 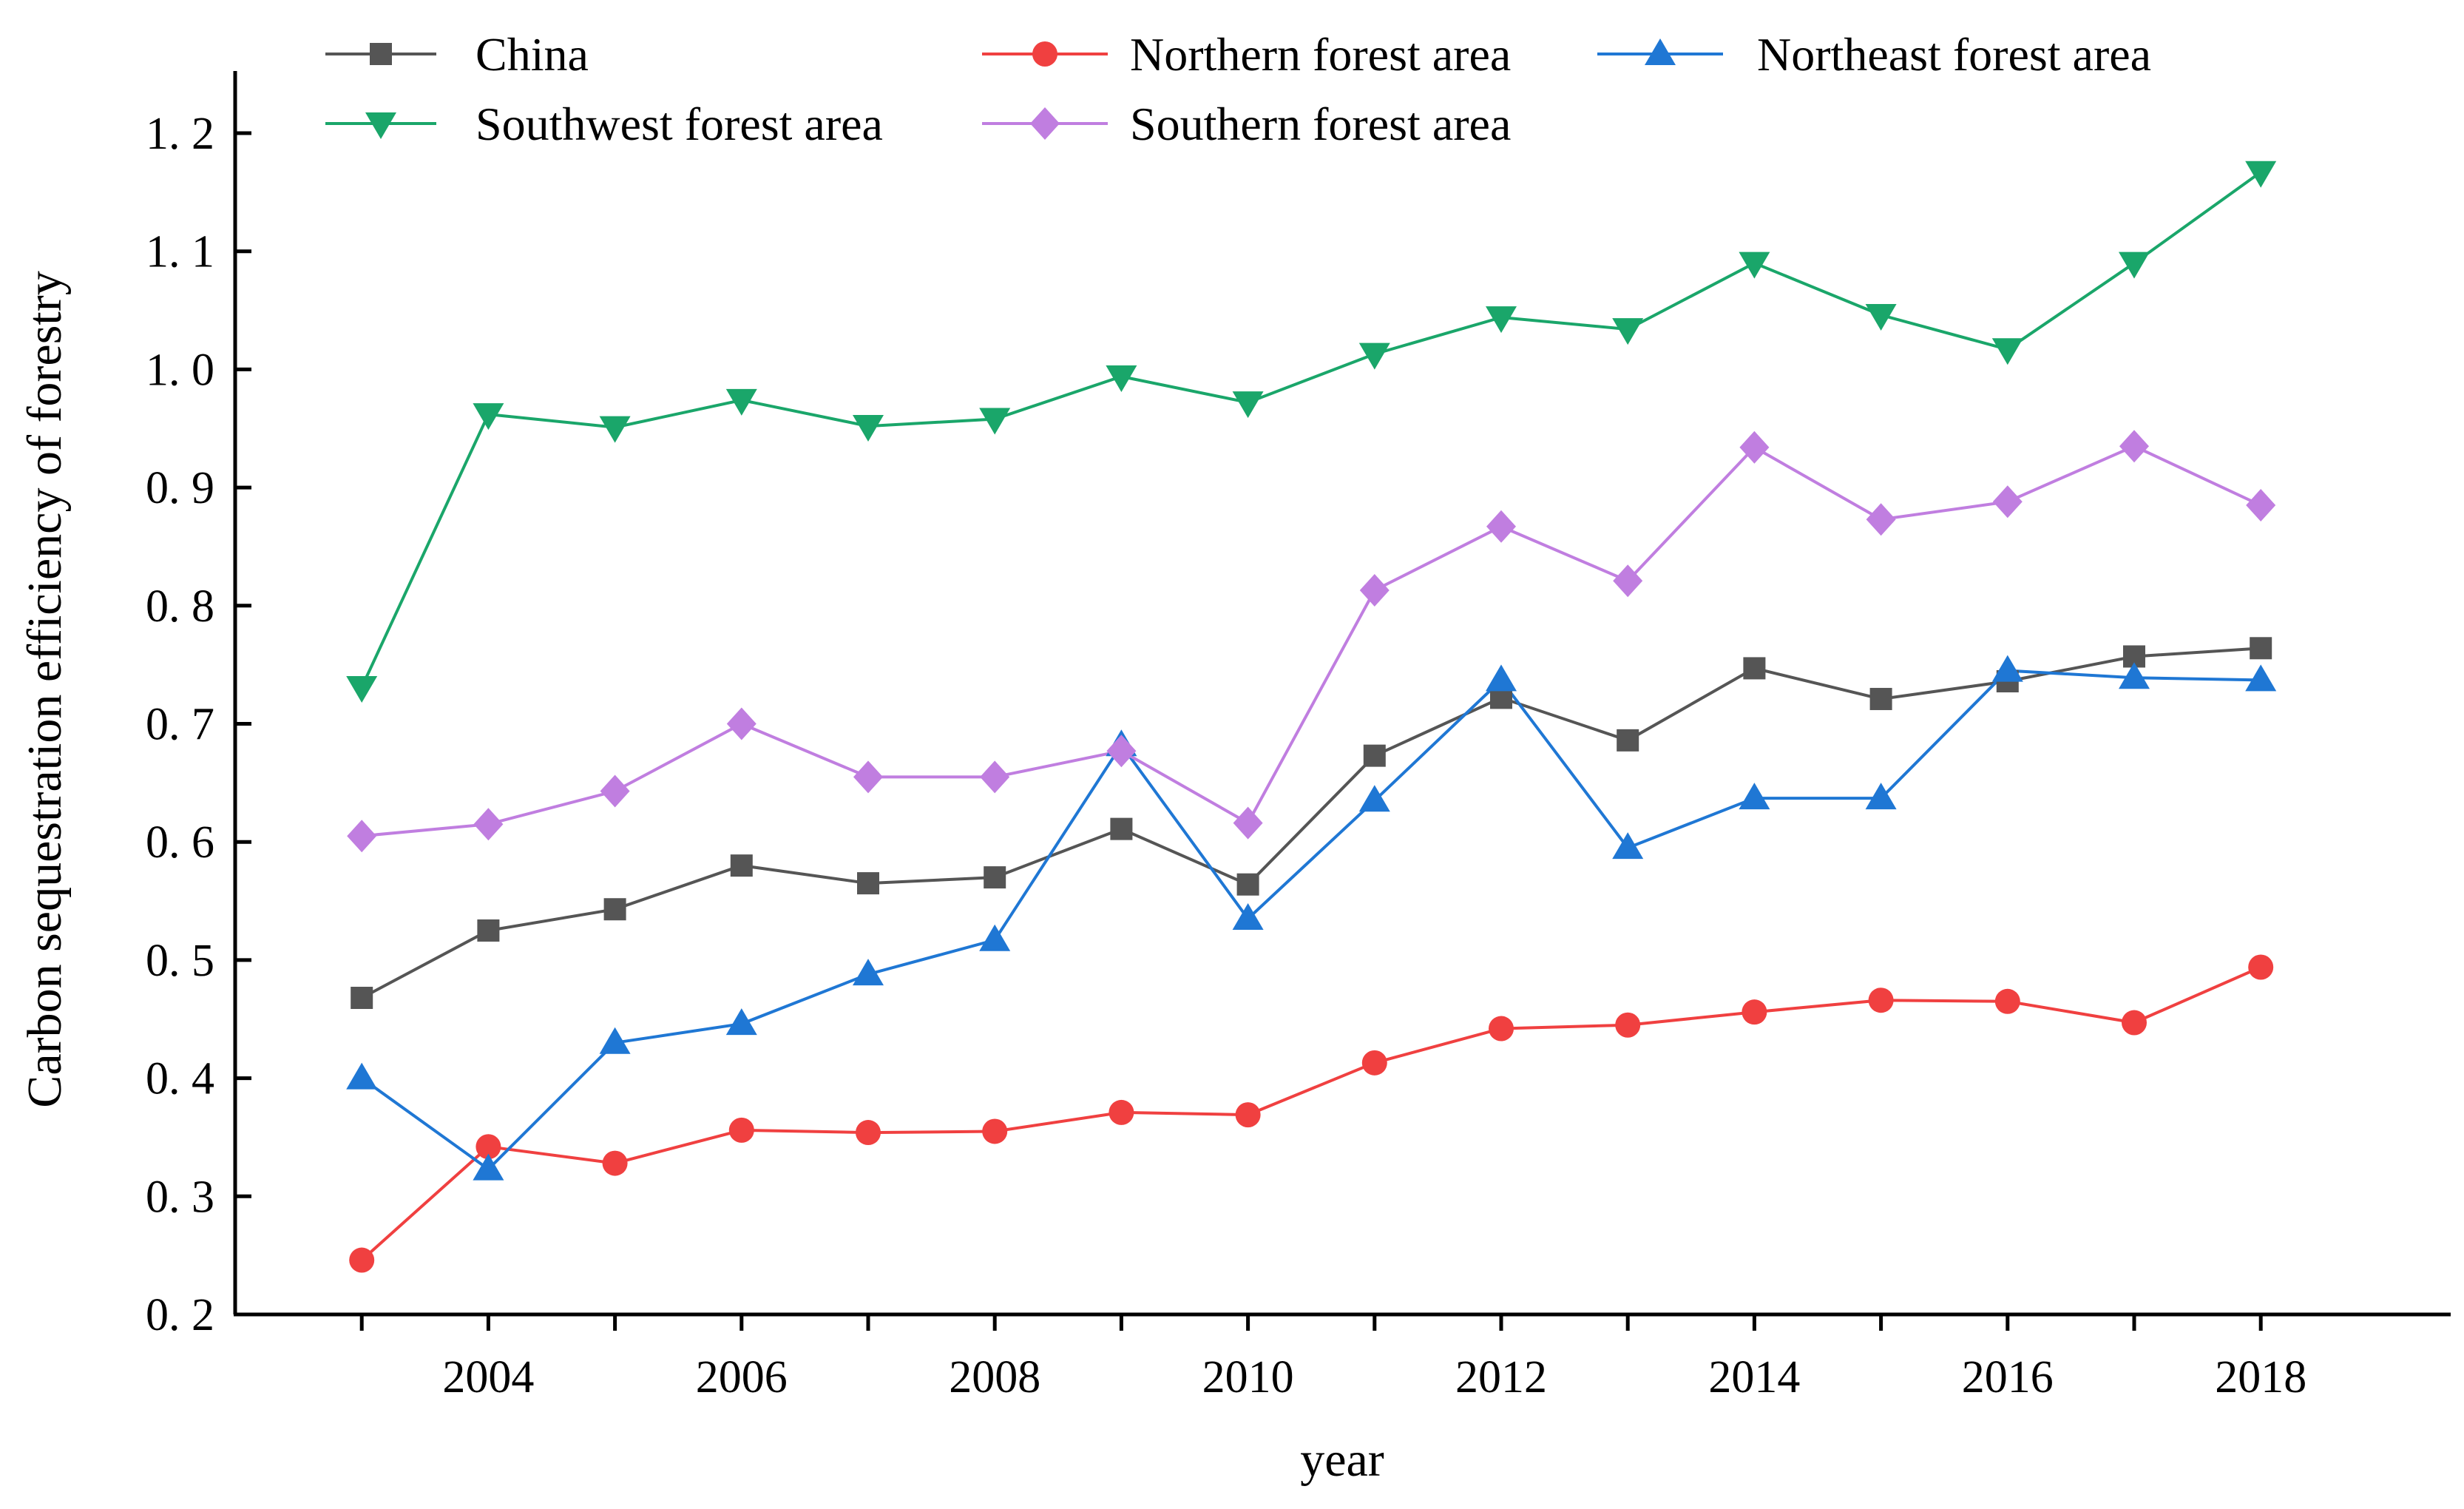 I want to click on y-tick-label: 0. 2, so click(x=180, y=1315).